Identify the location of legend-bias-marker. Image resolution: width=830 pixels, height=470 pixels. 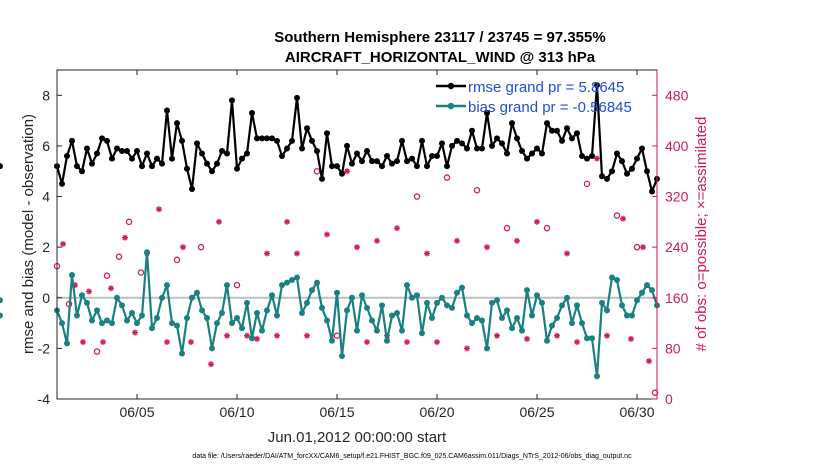
(451, 106).